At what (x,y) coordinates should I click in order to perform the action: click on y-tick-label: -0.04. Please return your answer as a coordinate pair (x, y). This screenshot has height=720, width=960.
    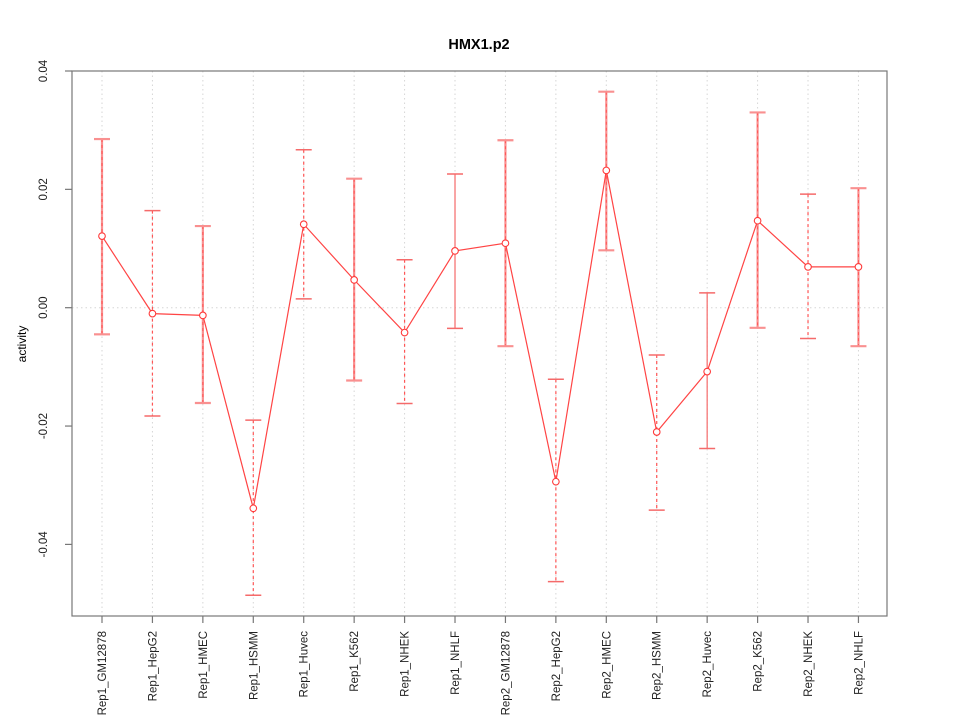
    Looking at the image, I should click on (44, 544).